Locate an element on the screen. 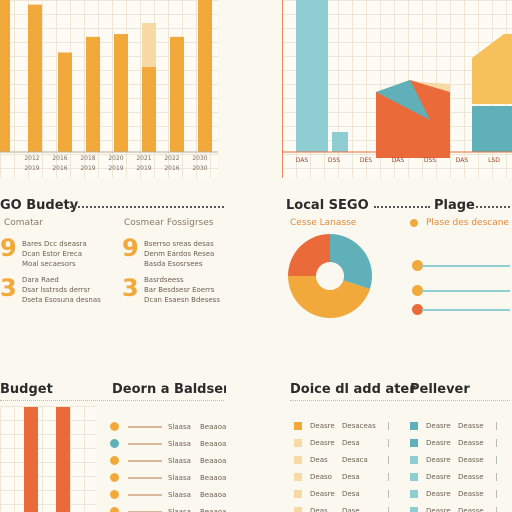  tick-label: 2021 is located at coordinates (143, 158).